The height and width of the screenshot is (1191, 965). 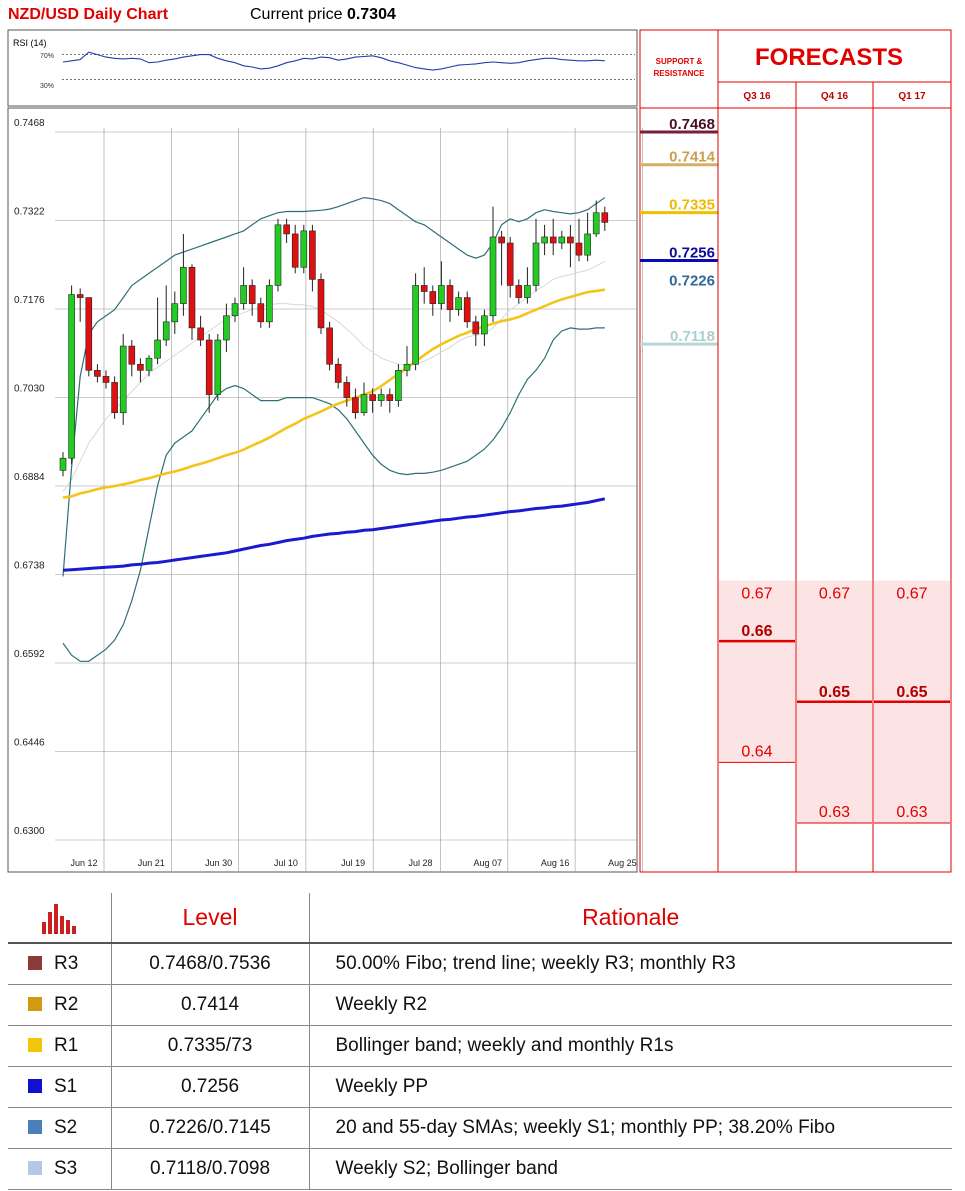 I want to click on y-tick-label: 0.6300, so click(x=29, y=831).